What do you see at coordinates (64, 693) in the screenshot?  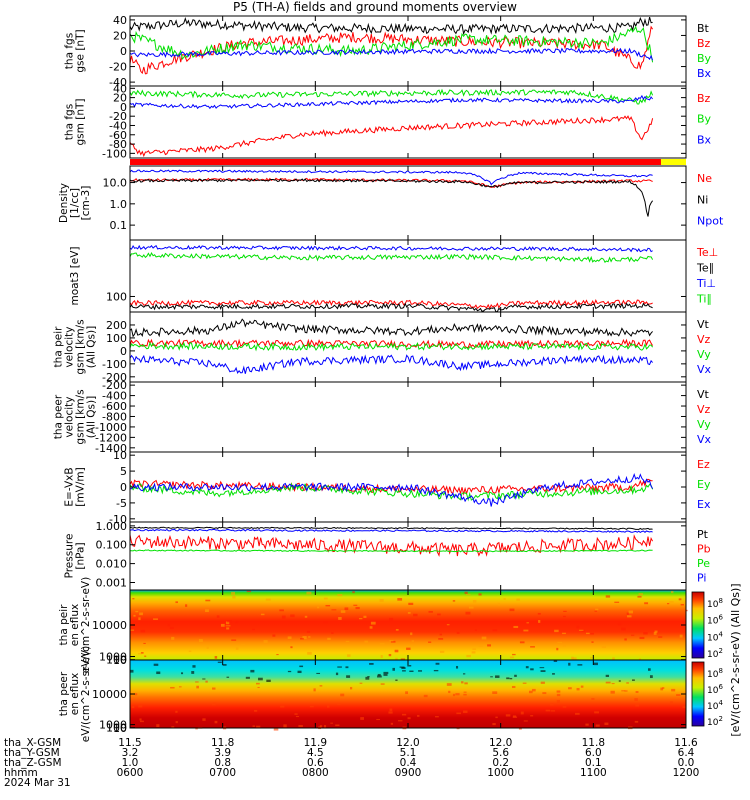 I see `y-axis-label: tha peer` at bounding box center [64, 693].